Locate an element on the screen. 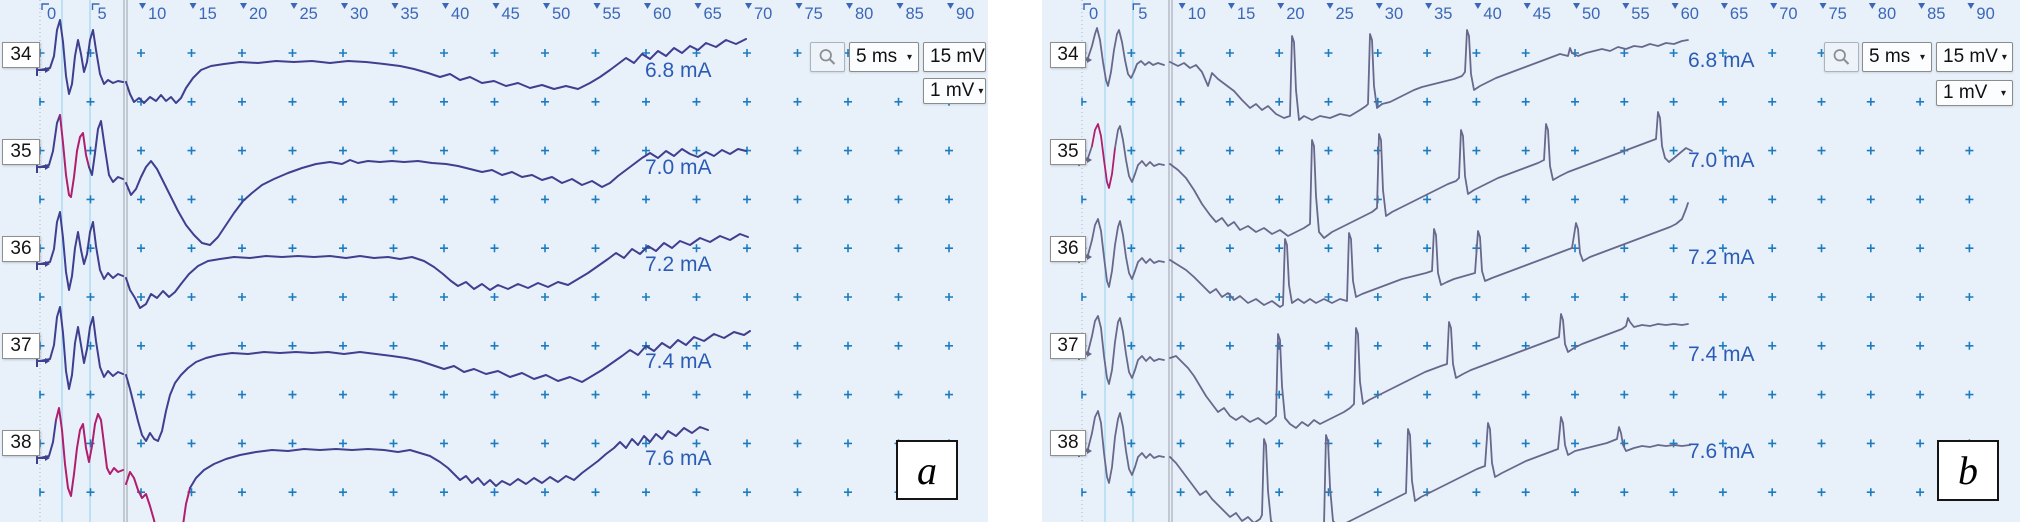  ruler-tick-corner-icon is located at coordinates (45, 6).